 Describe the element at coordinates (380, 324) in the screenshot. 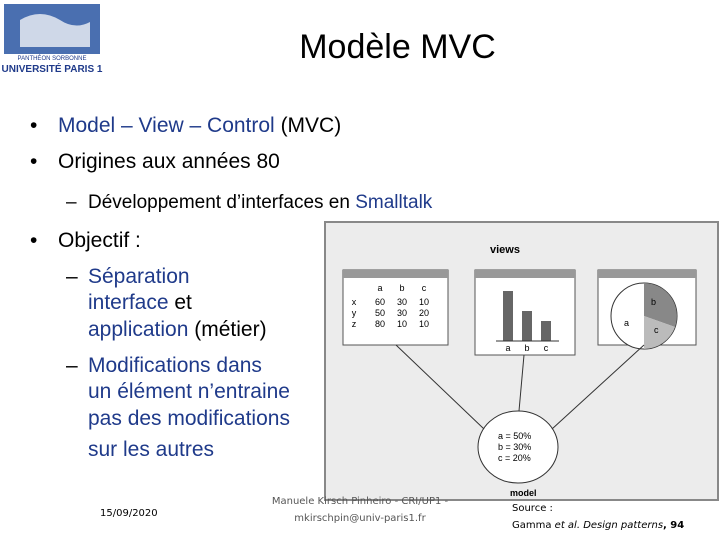

I see `table-cell: 80` at that location.